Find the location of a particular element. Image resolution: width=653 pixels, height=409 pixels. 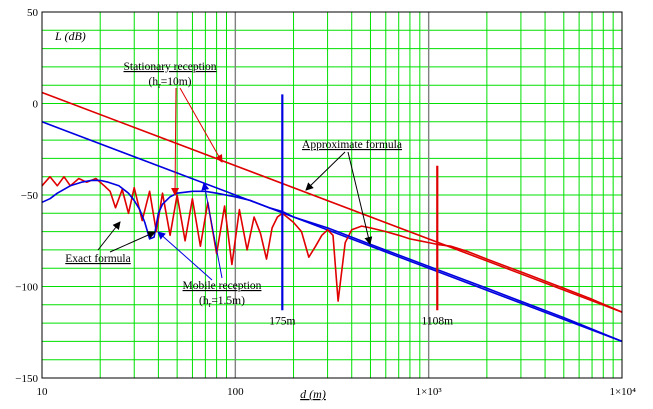

marker-label-1108m: 1108m is located at coordinates (438, 321).